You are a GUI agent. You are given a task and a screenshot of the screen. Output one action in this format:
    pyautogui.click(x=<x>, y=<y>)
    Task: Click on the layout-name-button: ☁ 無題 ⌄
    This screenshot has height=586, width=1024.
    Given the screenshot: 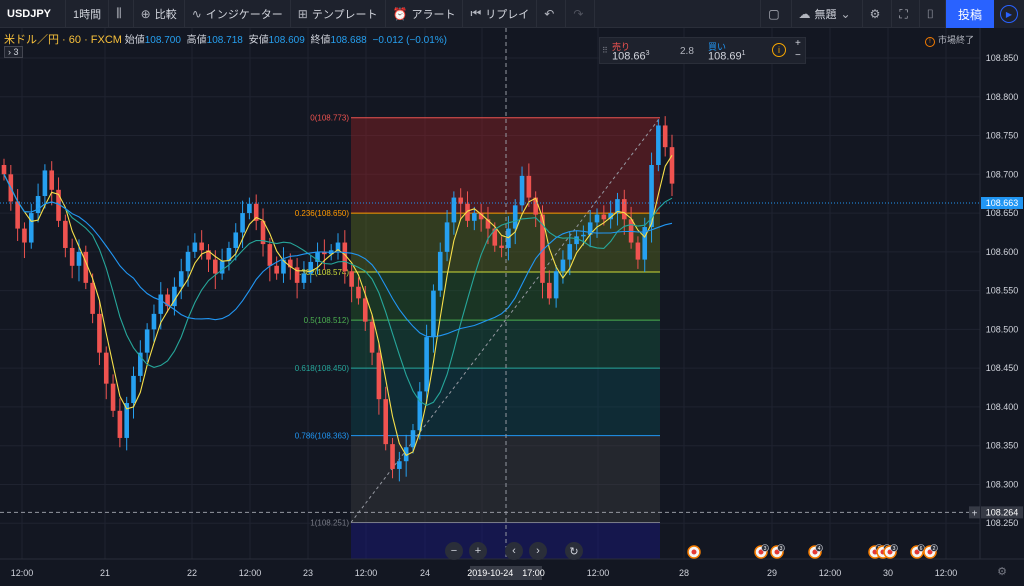 What is the action you would take?
    pyautogui.click(x=827, y=14)
    